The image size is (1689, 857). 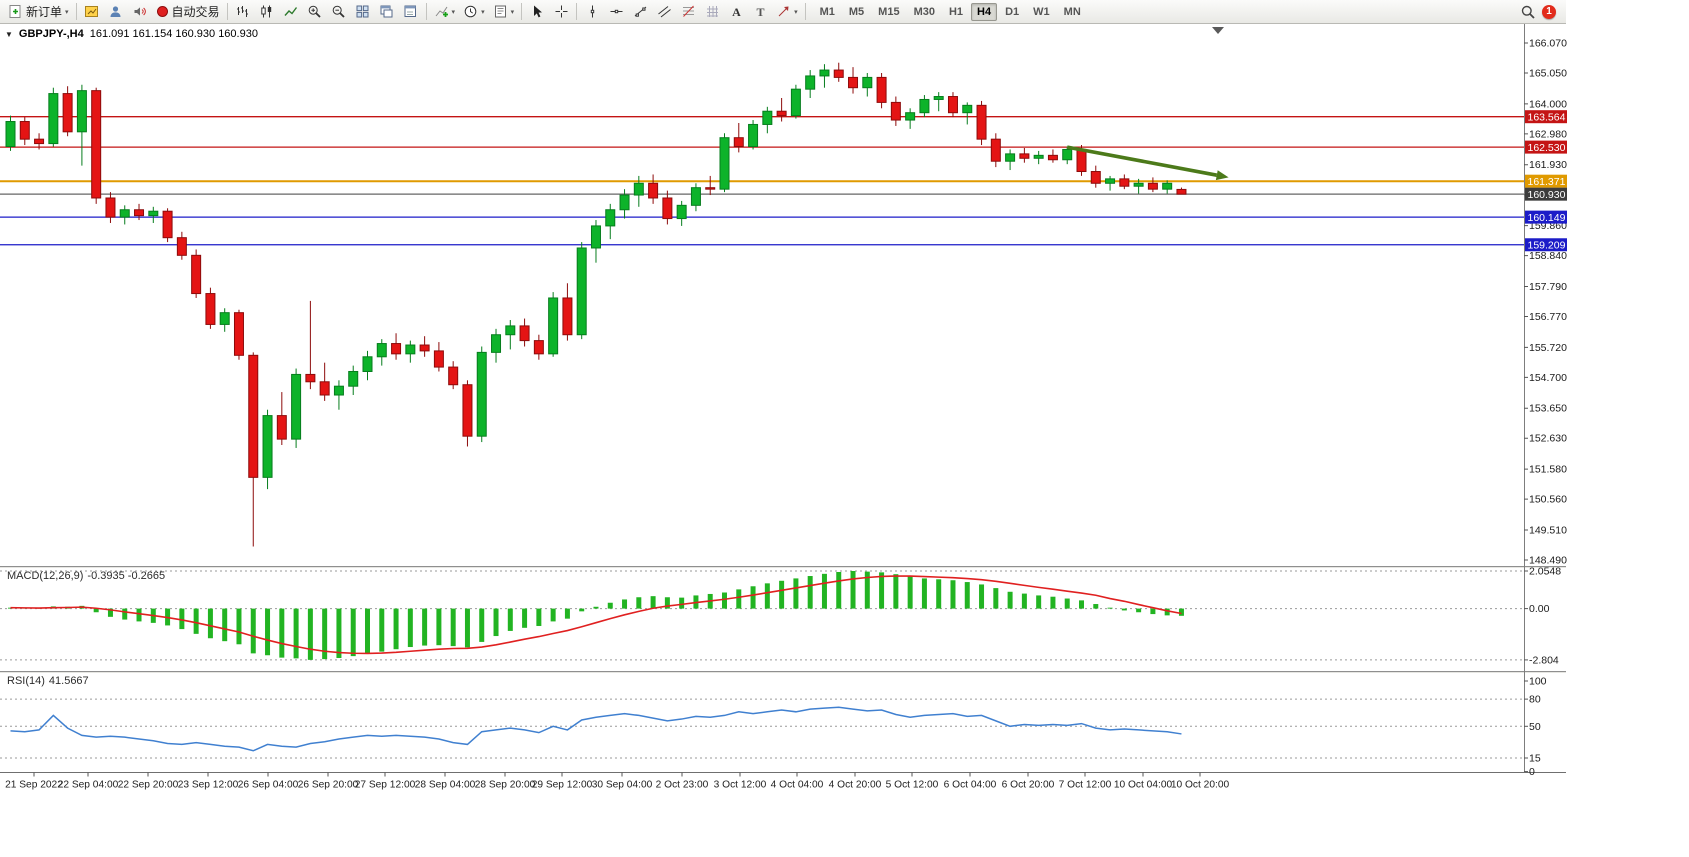 What do you see at coordinates (762, 181) in the screenshot?
I see `price-level-lines` at bounding box center [762, 181].